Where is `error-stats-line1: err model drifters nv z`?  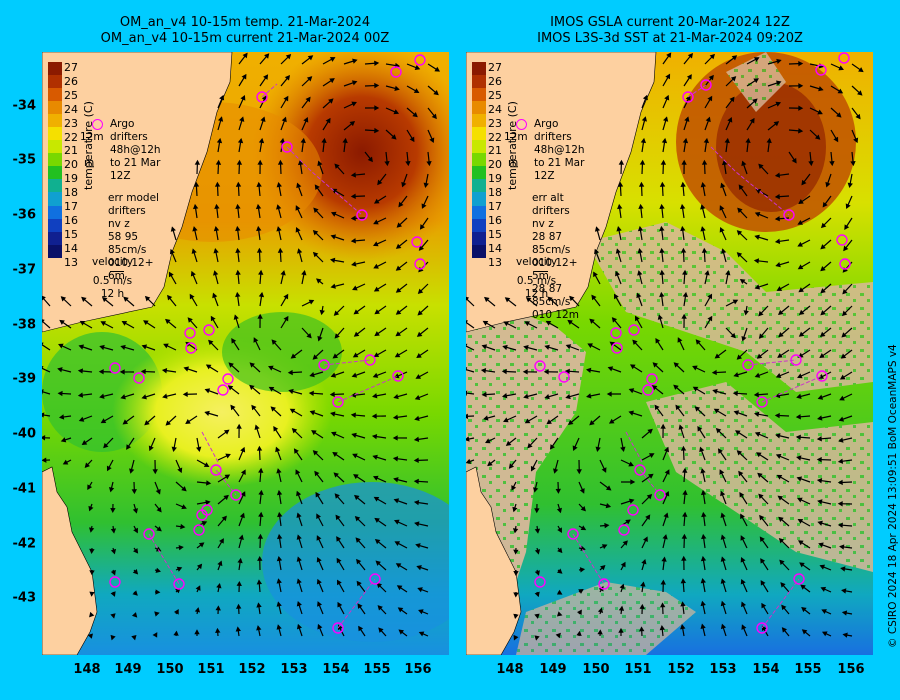
error-stats-line1: err model drifters nv z is located at coordinates (133, 211).